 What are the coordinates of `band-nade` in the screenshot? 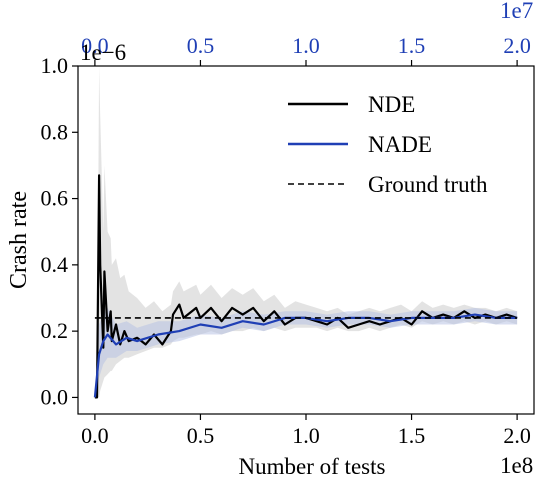 It's located at (306, 352).